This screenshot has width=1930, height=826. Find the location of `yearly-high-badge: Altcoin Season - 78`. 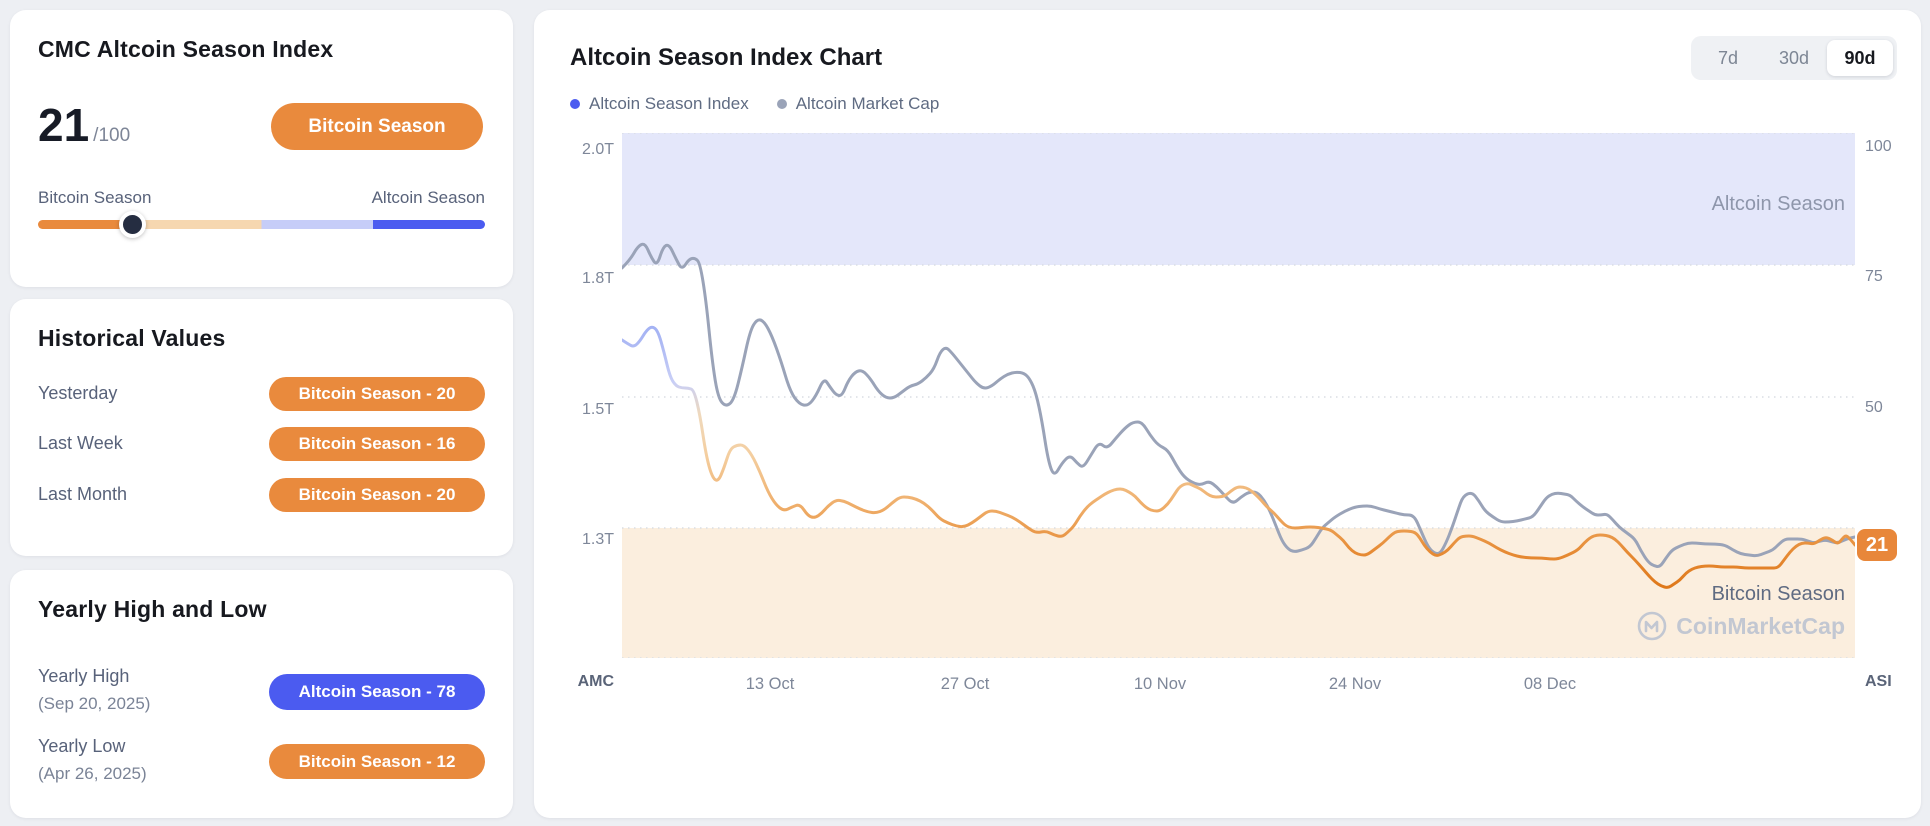

yearly-high-badge: Altcoin Season - 78 is located at coordinates (377, 692).